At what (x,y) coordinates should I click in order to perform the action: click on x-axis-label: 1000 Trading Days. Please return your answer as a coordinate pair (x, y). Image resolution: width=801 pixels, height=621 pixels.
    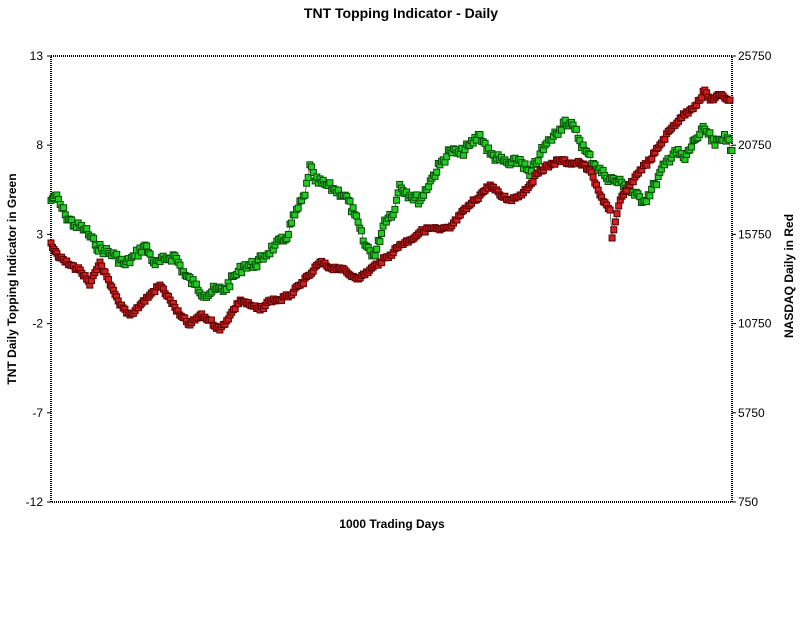
    Looking at the image, I should click on (392, 524).